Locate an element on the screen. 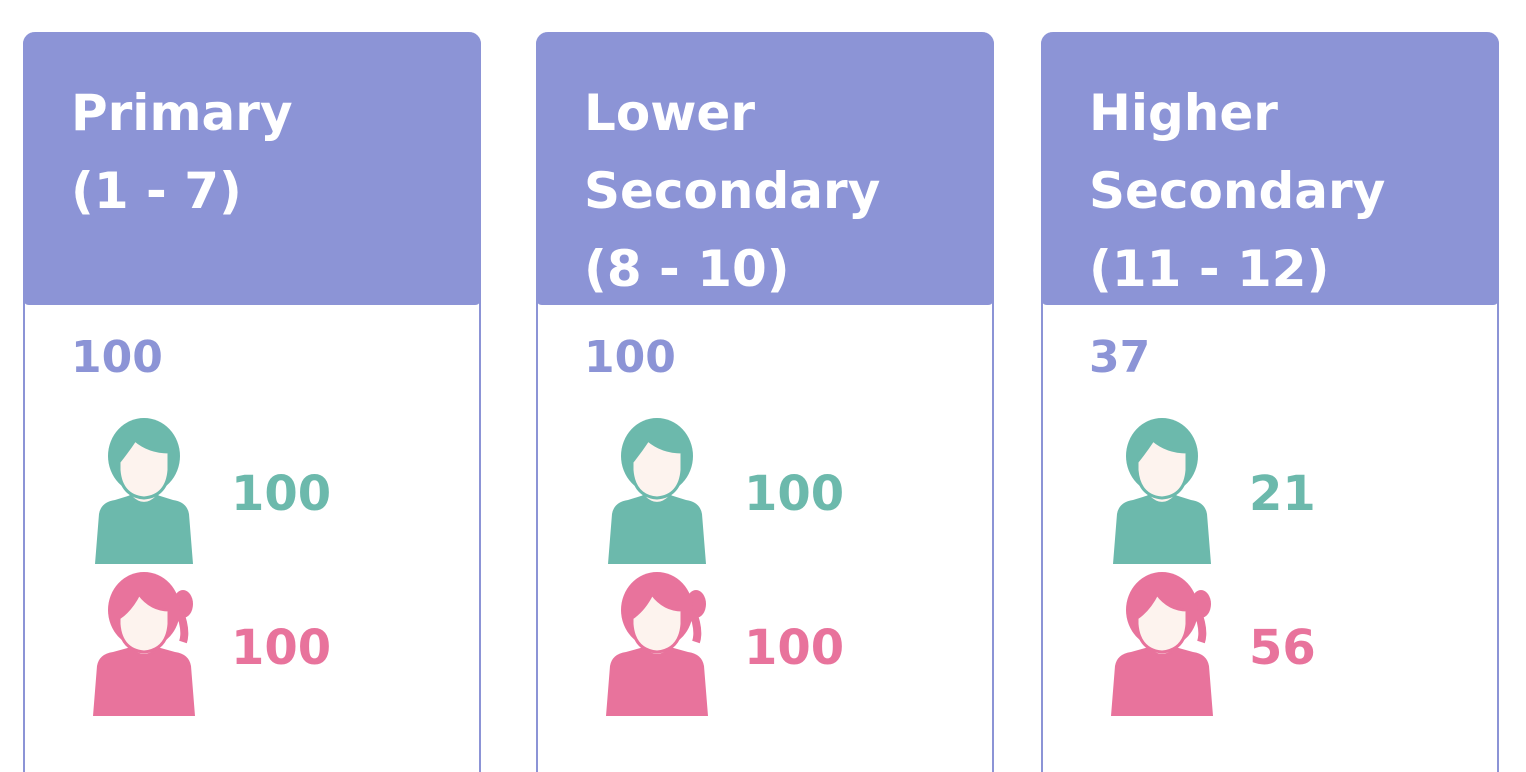 The height and width of the screenshot is (772, 1526). card-header: Lower Secondary (8 - 10) is located at coordinates (765, 168).